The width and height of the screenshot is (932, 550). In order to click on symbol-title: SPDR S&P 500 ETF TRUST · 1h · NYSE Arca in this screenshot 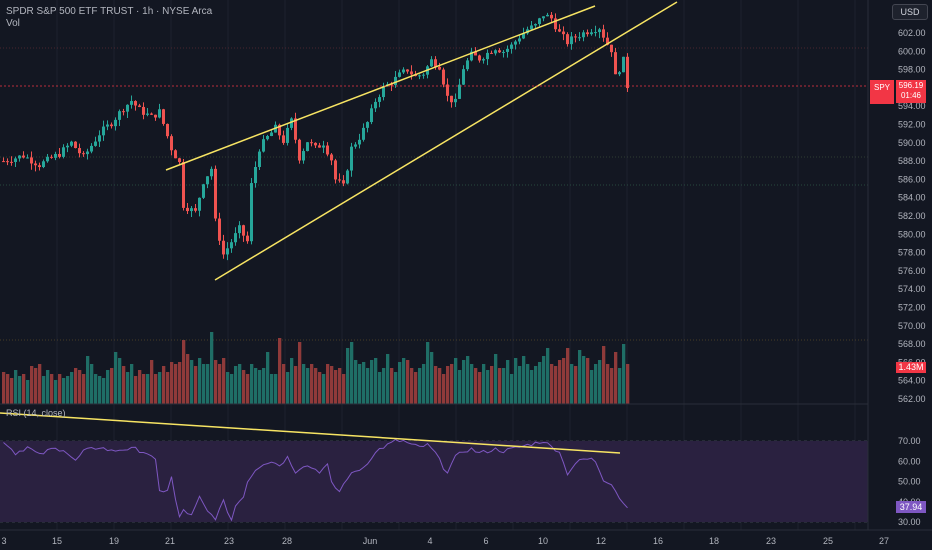, I will do `click(109, 11)`.